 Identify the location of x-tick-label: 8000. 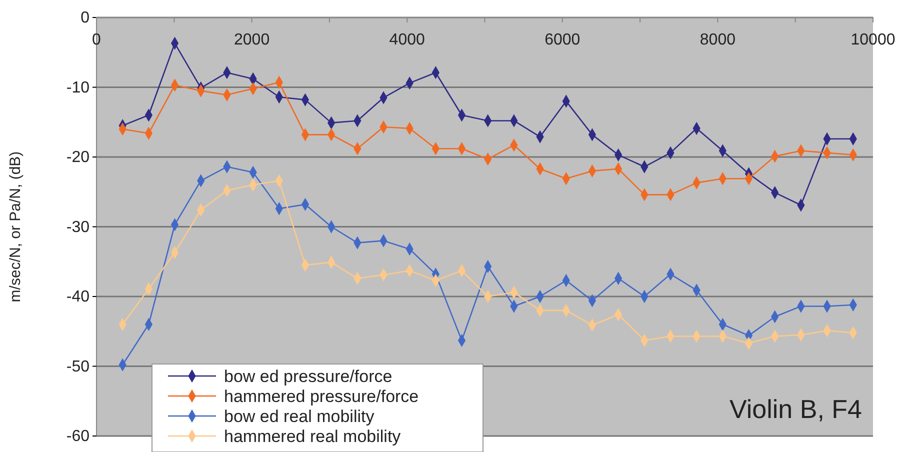
(718, 40).